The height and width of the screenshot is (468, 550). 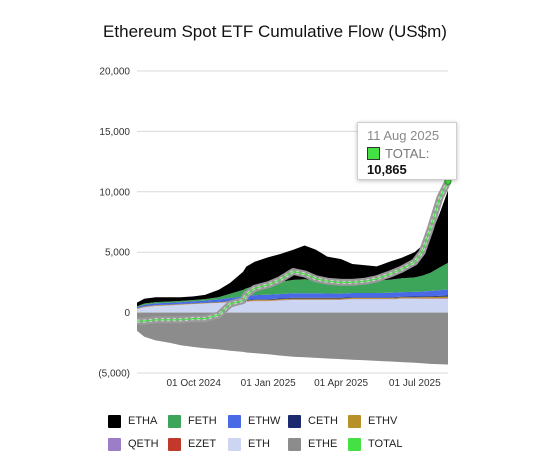 I want to click on y-tick-label: 5,000, so click(x=117, y=253).